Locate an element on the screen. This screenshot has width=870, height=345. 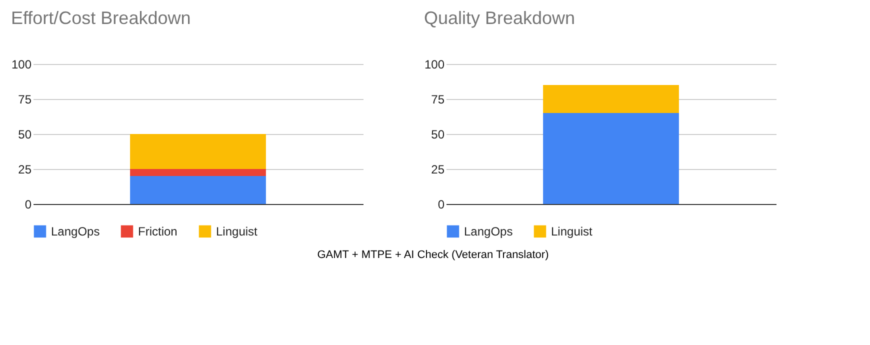
text: GAMT + MTPE + AI Check (Veteran Translator) is located at coordinates (433, 255).